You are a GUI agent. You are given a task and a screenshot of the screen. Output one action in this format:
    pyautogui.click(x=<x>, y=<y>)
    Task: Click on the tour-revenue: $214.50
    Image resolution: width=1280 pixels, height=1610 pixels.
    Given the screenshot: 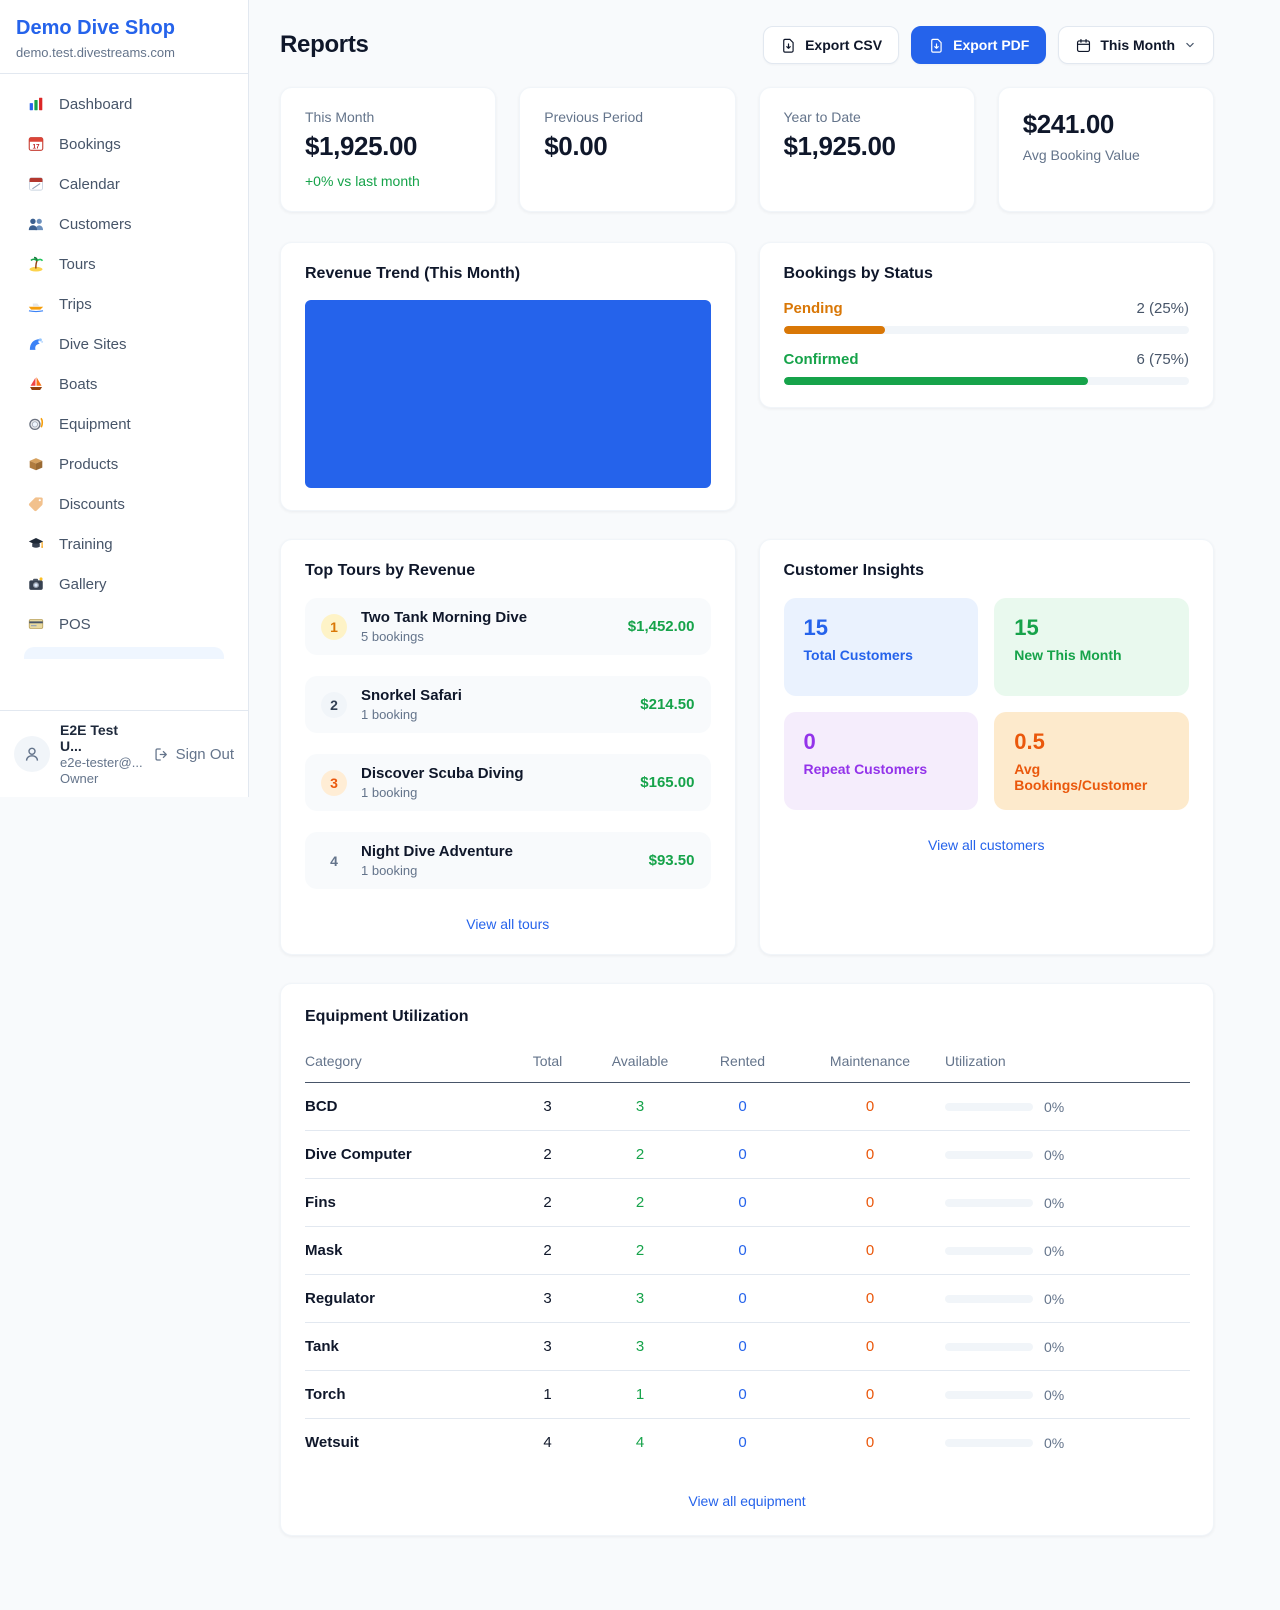 What is the action you would take?
    pyautogui.click(x=667, y=704)
    